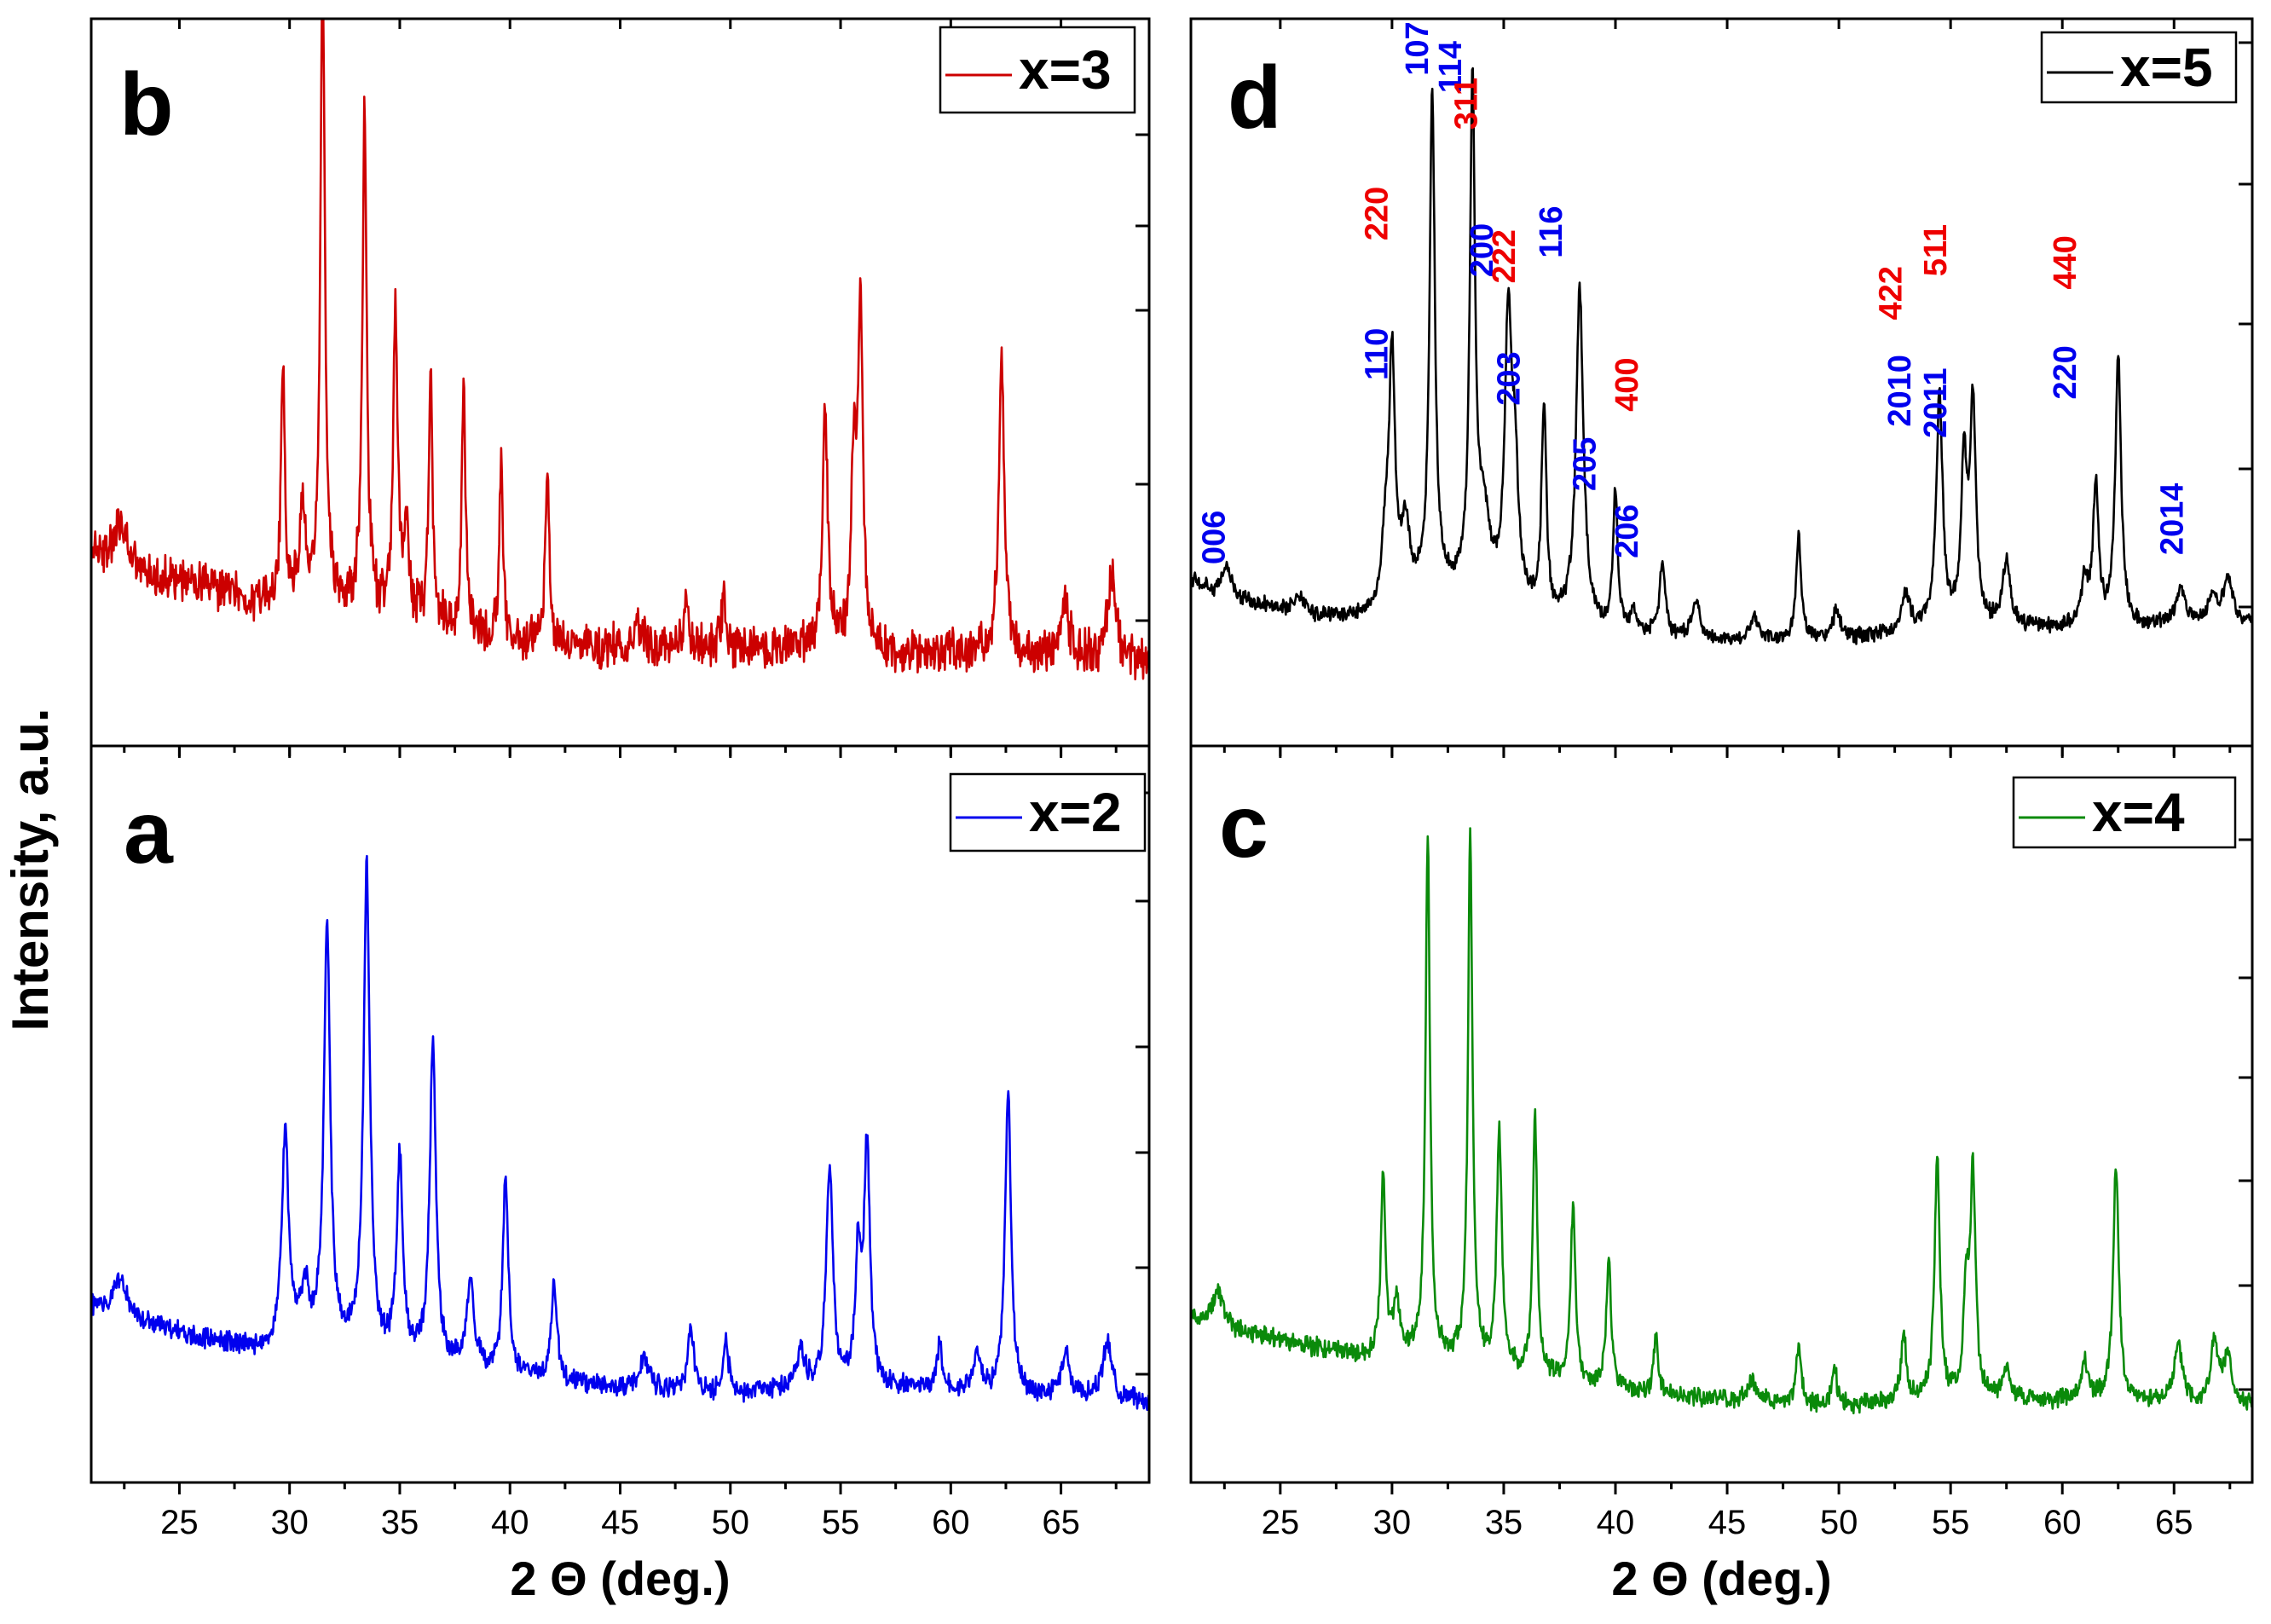 Image resolution: width=2271 pixels, height=1624 pixels. I want to click on peak-index-label: 006, so click(1214, 537).